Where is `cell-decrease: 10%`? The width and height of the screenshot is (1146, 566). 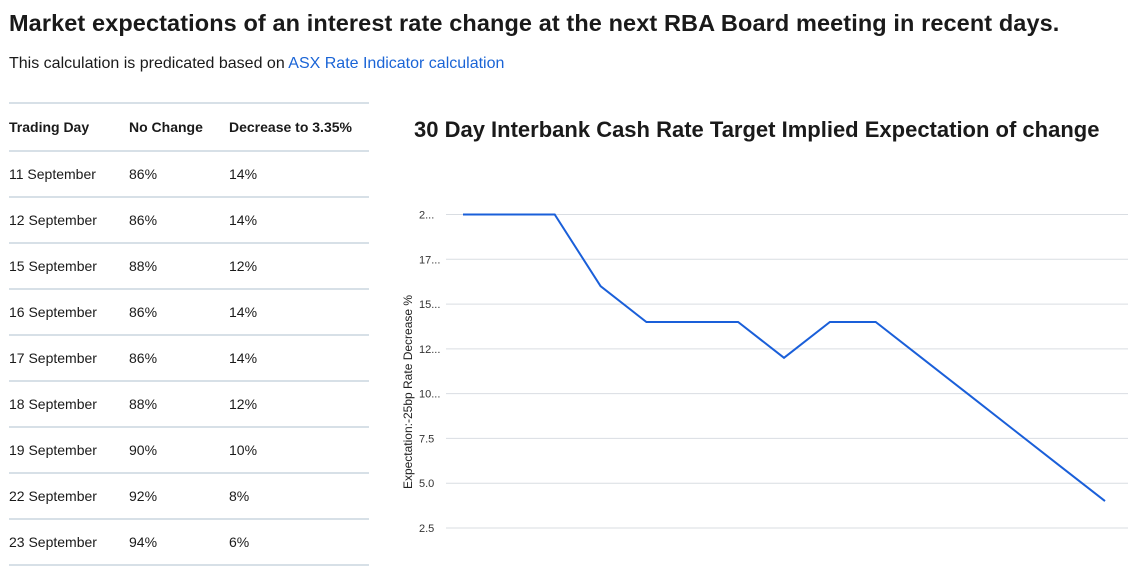 cell-decrease: 10% is located at coordinates (299, 450).